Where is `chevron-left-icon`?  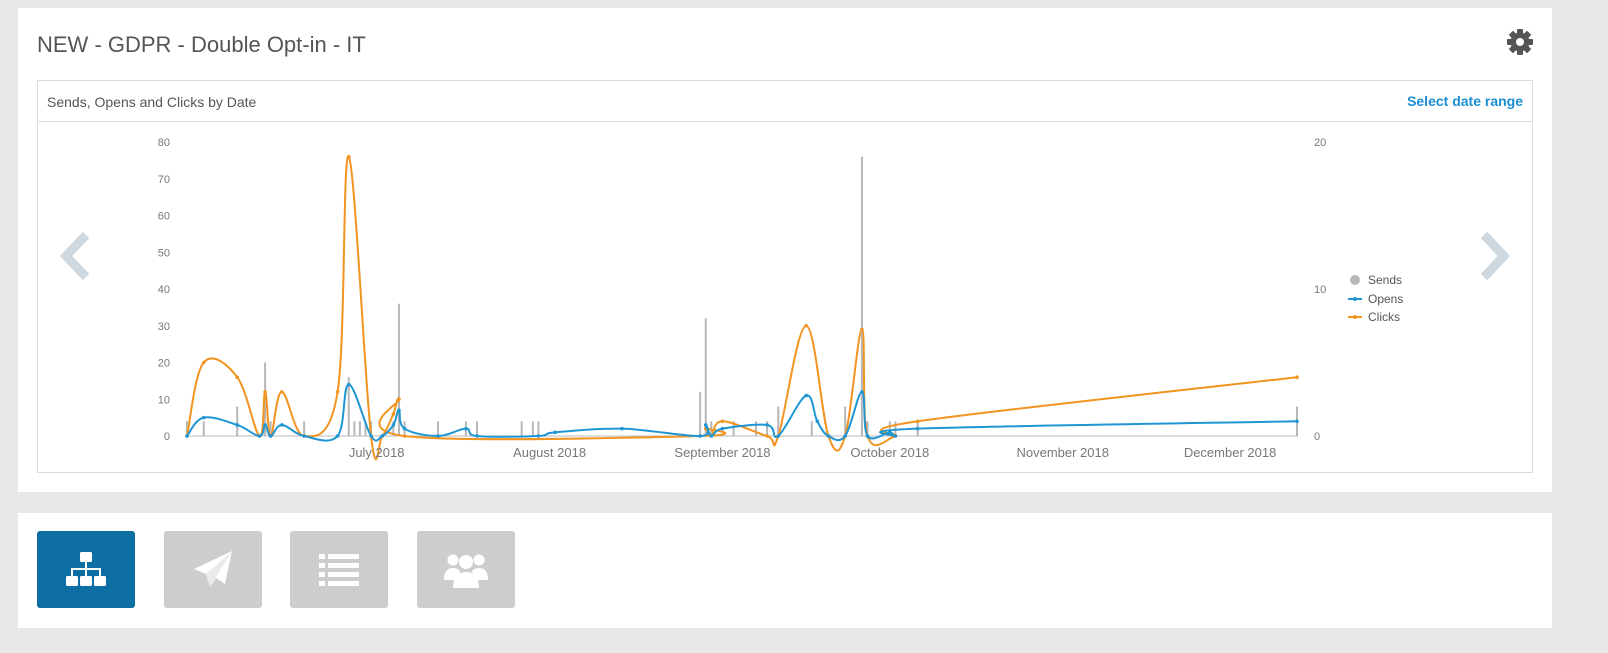 chevron-left-icon is located at coordinates (76, 256).